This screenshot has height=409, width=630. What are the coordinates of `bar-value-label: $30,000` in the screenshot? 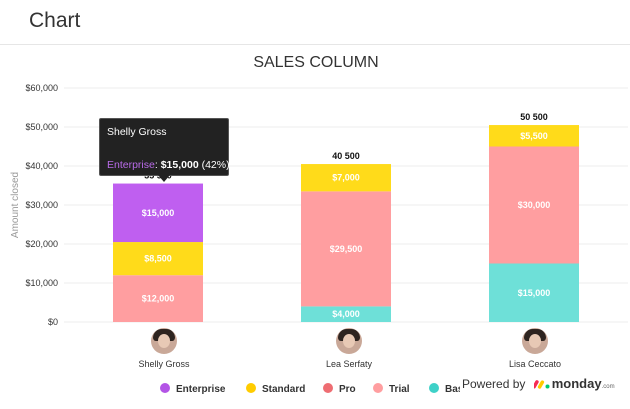 It's located at (534, 205).